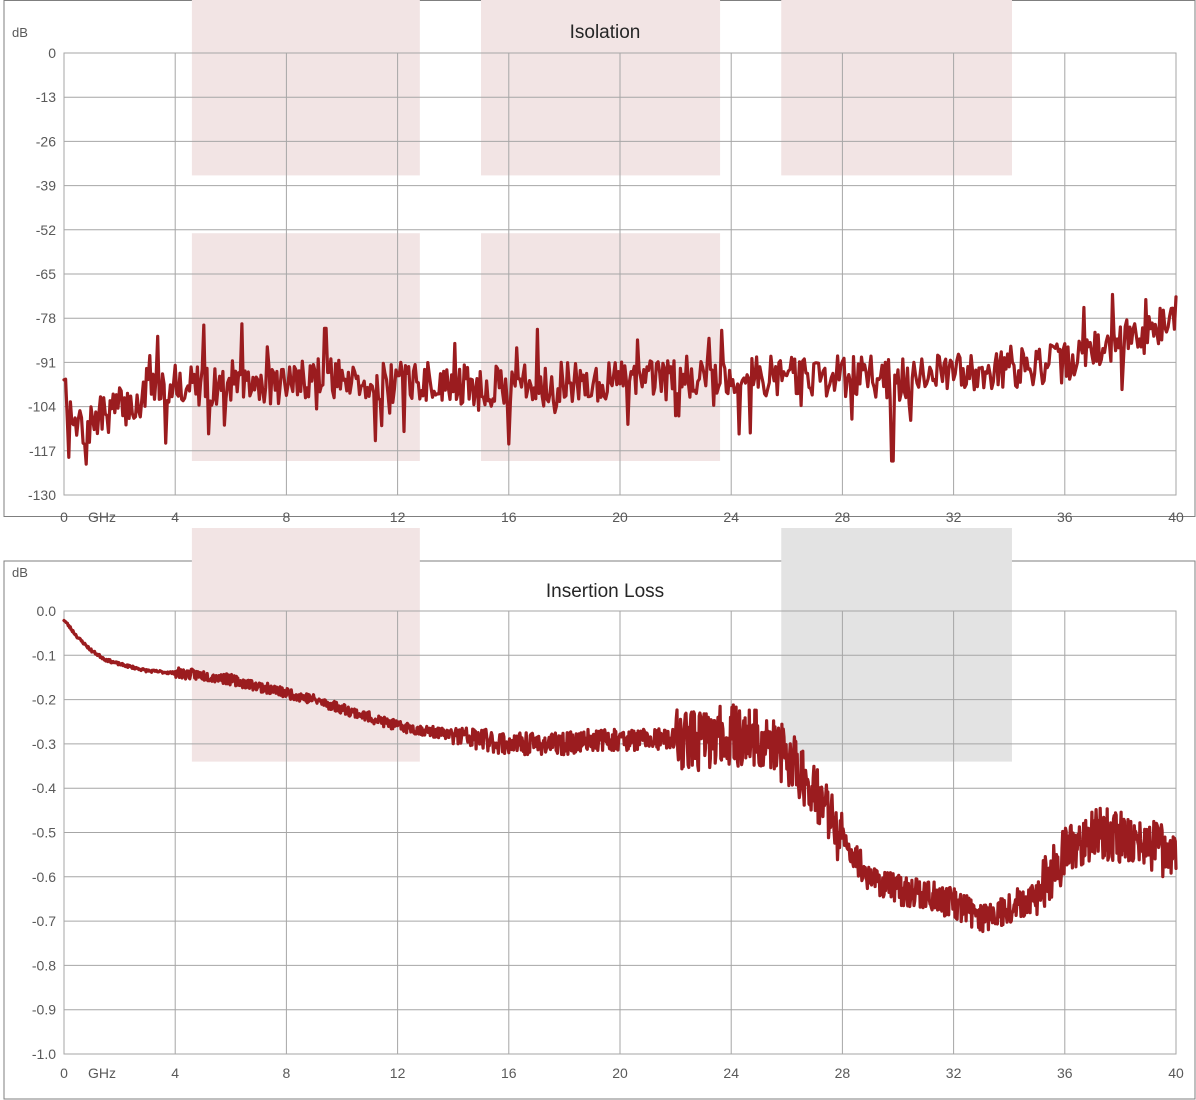 The height and width of the screenshot is (1100, 1196). Describe the element at coordinates (44, 744) in the screenshot. I see `y-tick-label: -0.3` at that location.